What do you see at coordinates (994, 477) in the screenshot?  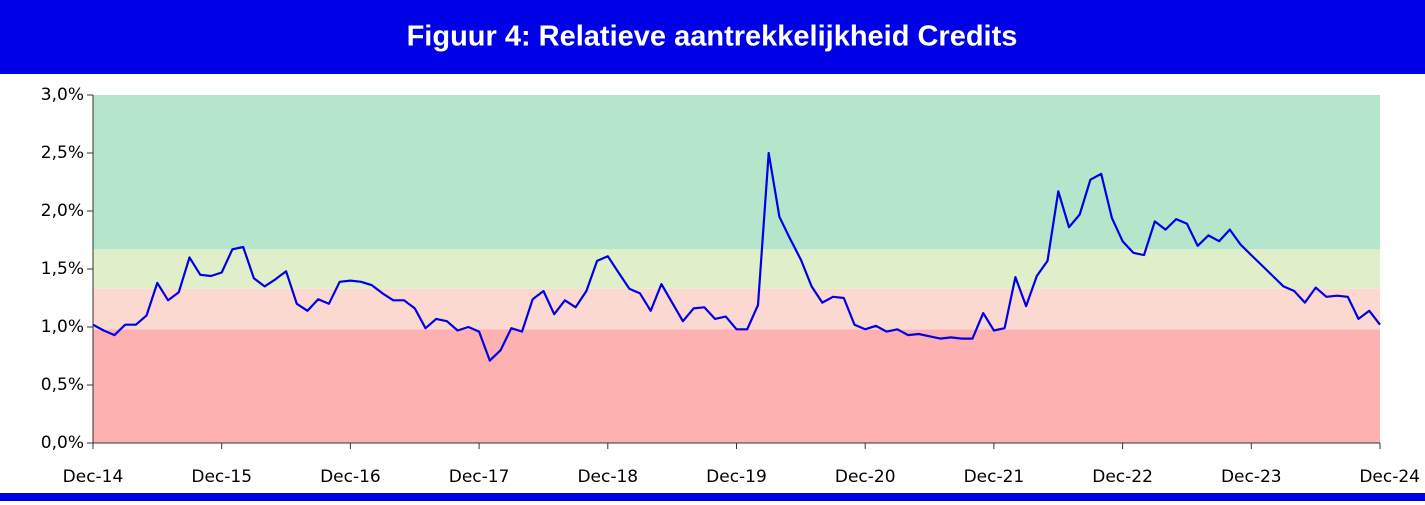 I see `x-tick-label: Dec-21` at bounding box center [994, 477].